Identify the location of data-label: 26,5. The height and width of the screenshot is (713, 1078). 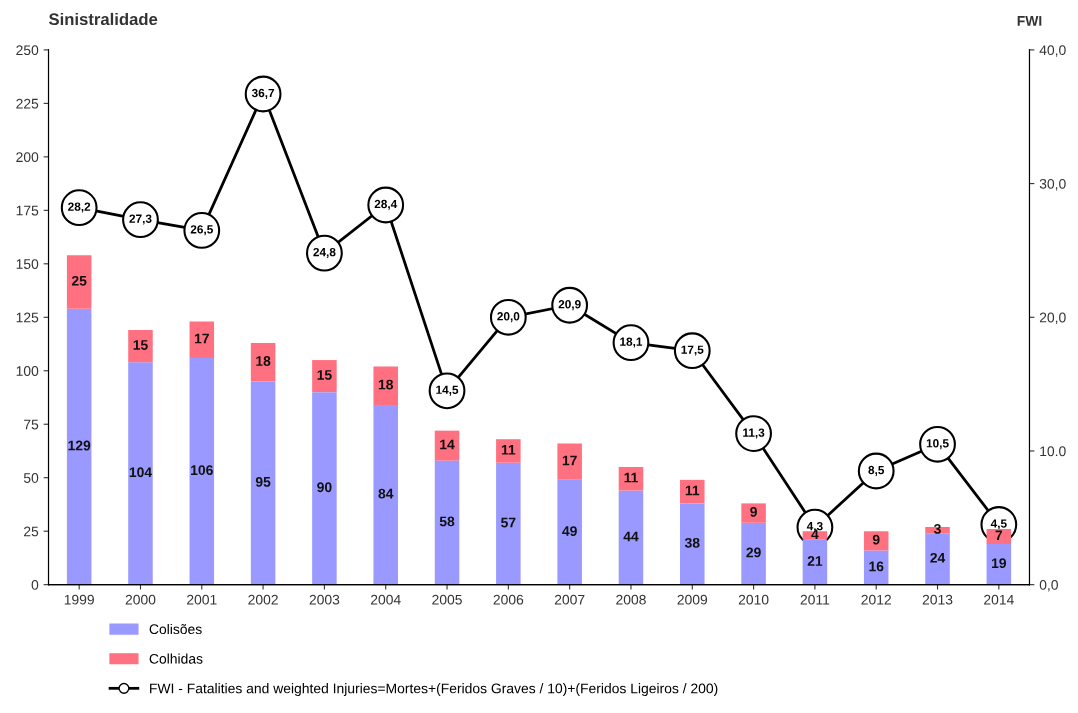
(201, 230).